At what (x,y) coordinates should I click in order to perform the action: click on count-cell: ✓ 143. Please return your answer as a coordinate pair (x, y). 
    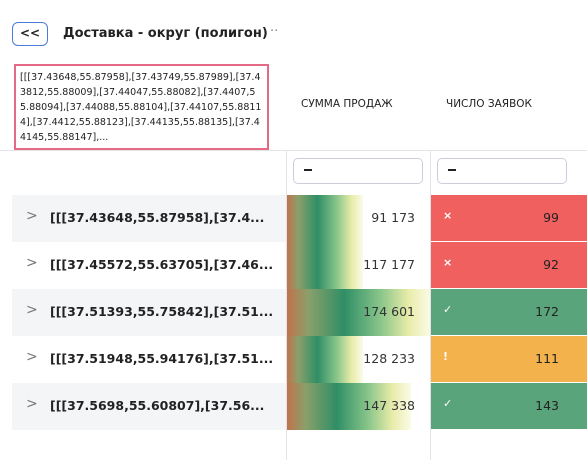
    Looking at the image, I should click on (509, 406).